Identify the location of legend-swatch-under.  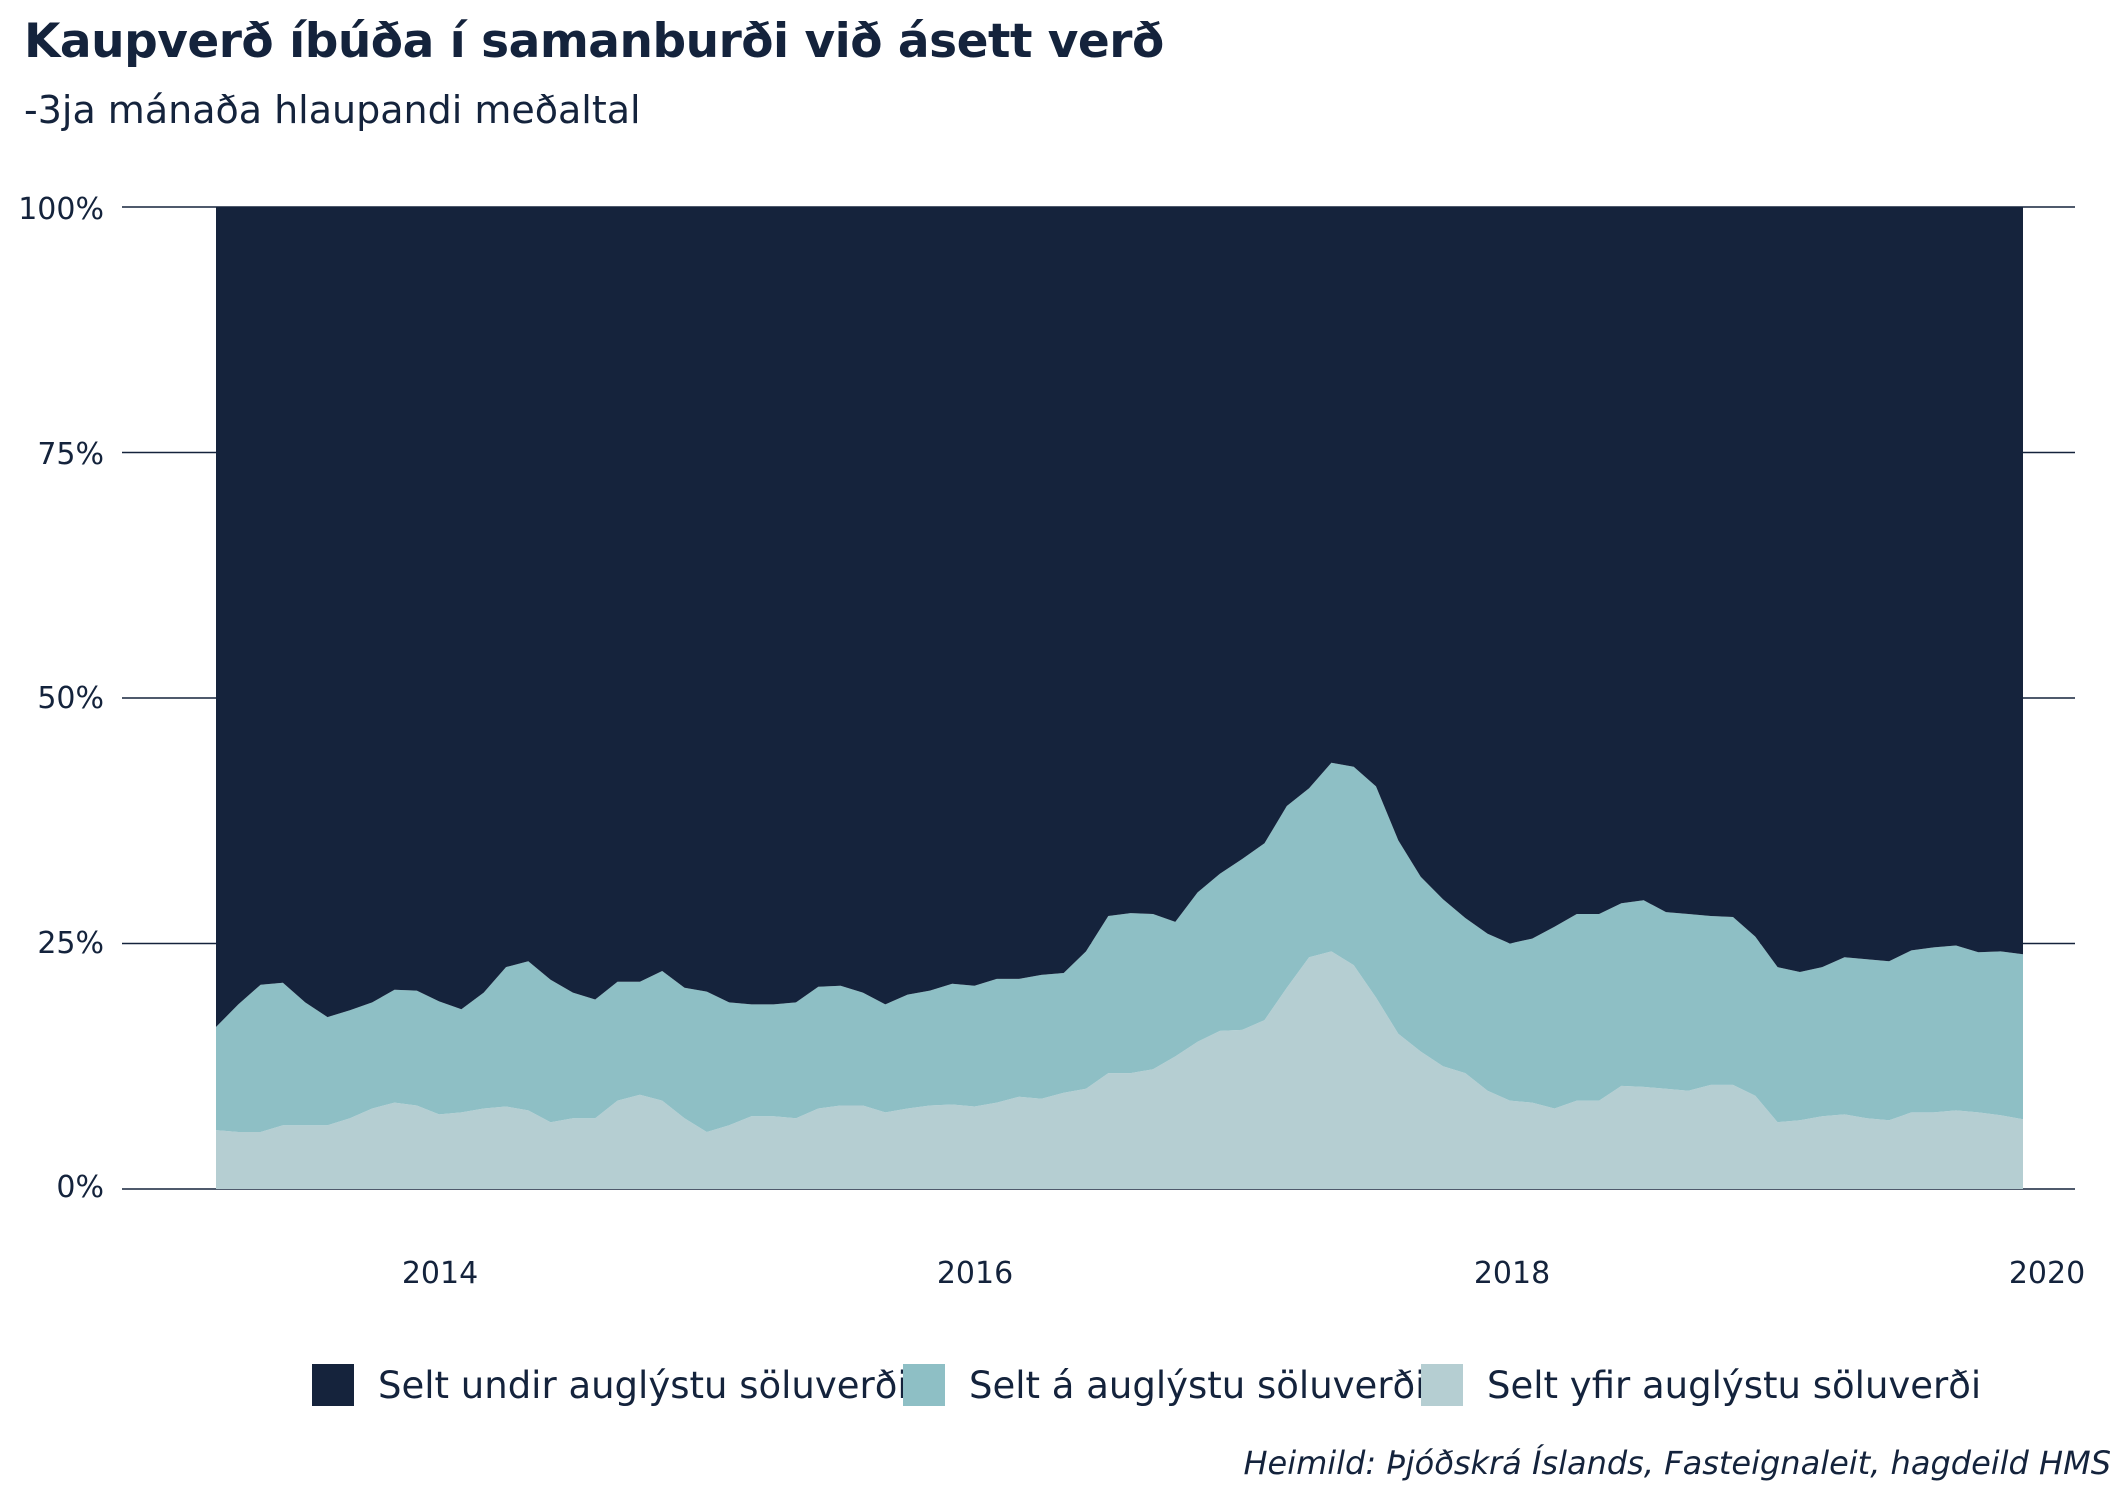
(333, 1385).